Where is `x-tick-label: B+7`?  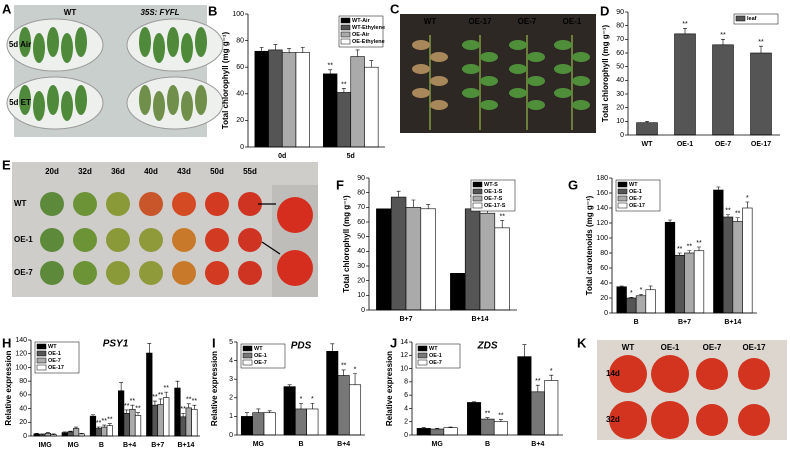
x-tick-label: B+7 is located at coordinates (684, 322).